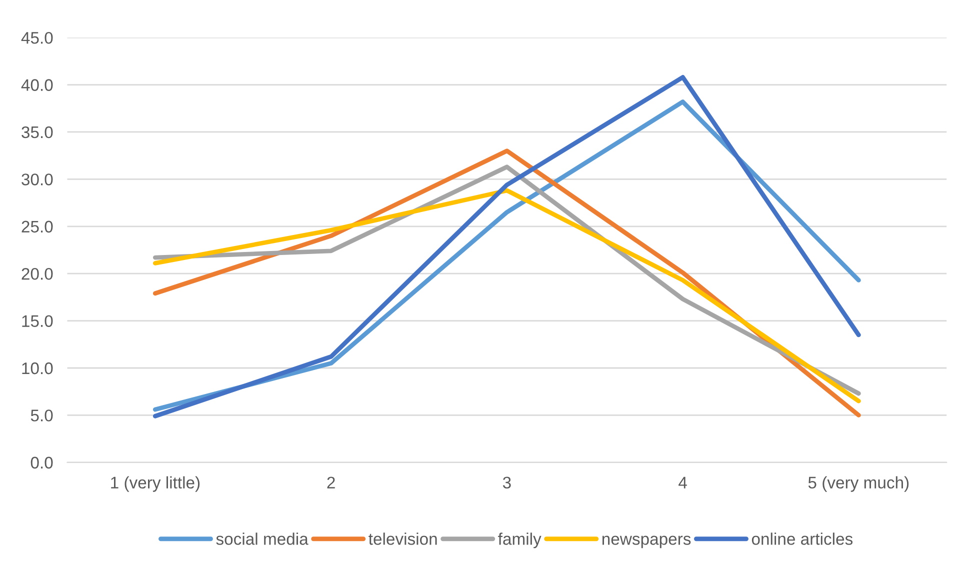  I want to click on y-tick-label: 45.0, so click(37, 38).